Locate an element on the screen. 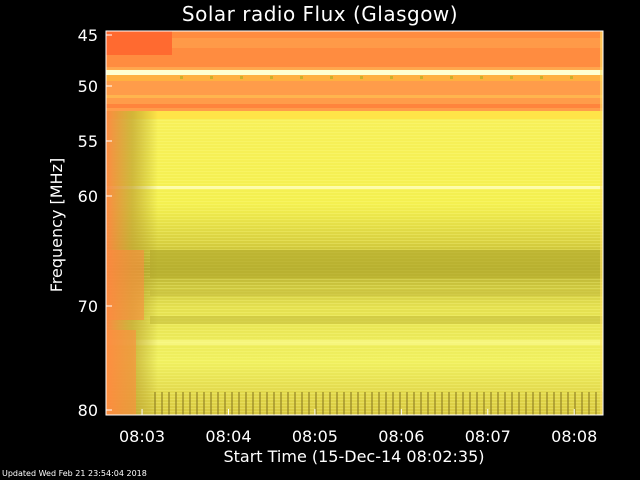 This screenshot has height=480, width=640. x-axis-label: Start Time (15-Dec-14 08:02:35) is located at coordinates (353, 456).